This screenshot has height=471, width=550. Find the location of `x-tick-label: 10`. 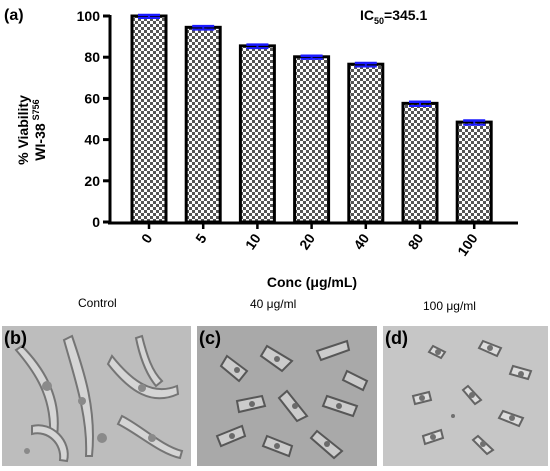

x-tick-label: 10 is located at coordinates (253, 241).